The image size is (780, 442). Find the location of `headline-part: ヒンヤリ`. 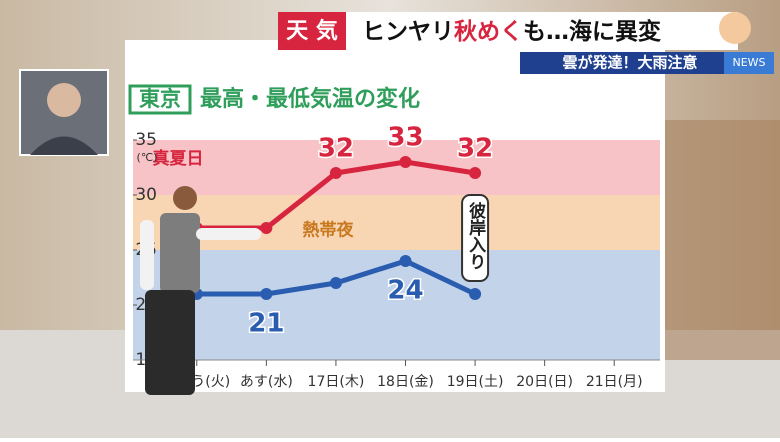

headline-part: ヒンヤリ is located at coordinates (408, 32).